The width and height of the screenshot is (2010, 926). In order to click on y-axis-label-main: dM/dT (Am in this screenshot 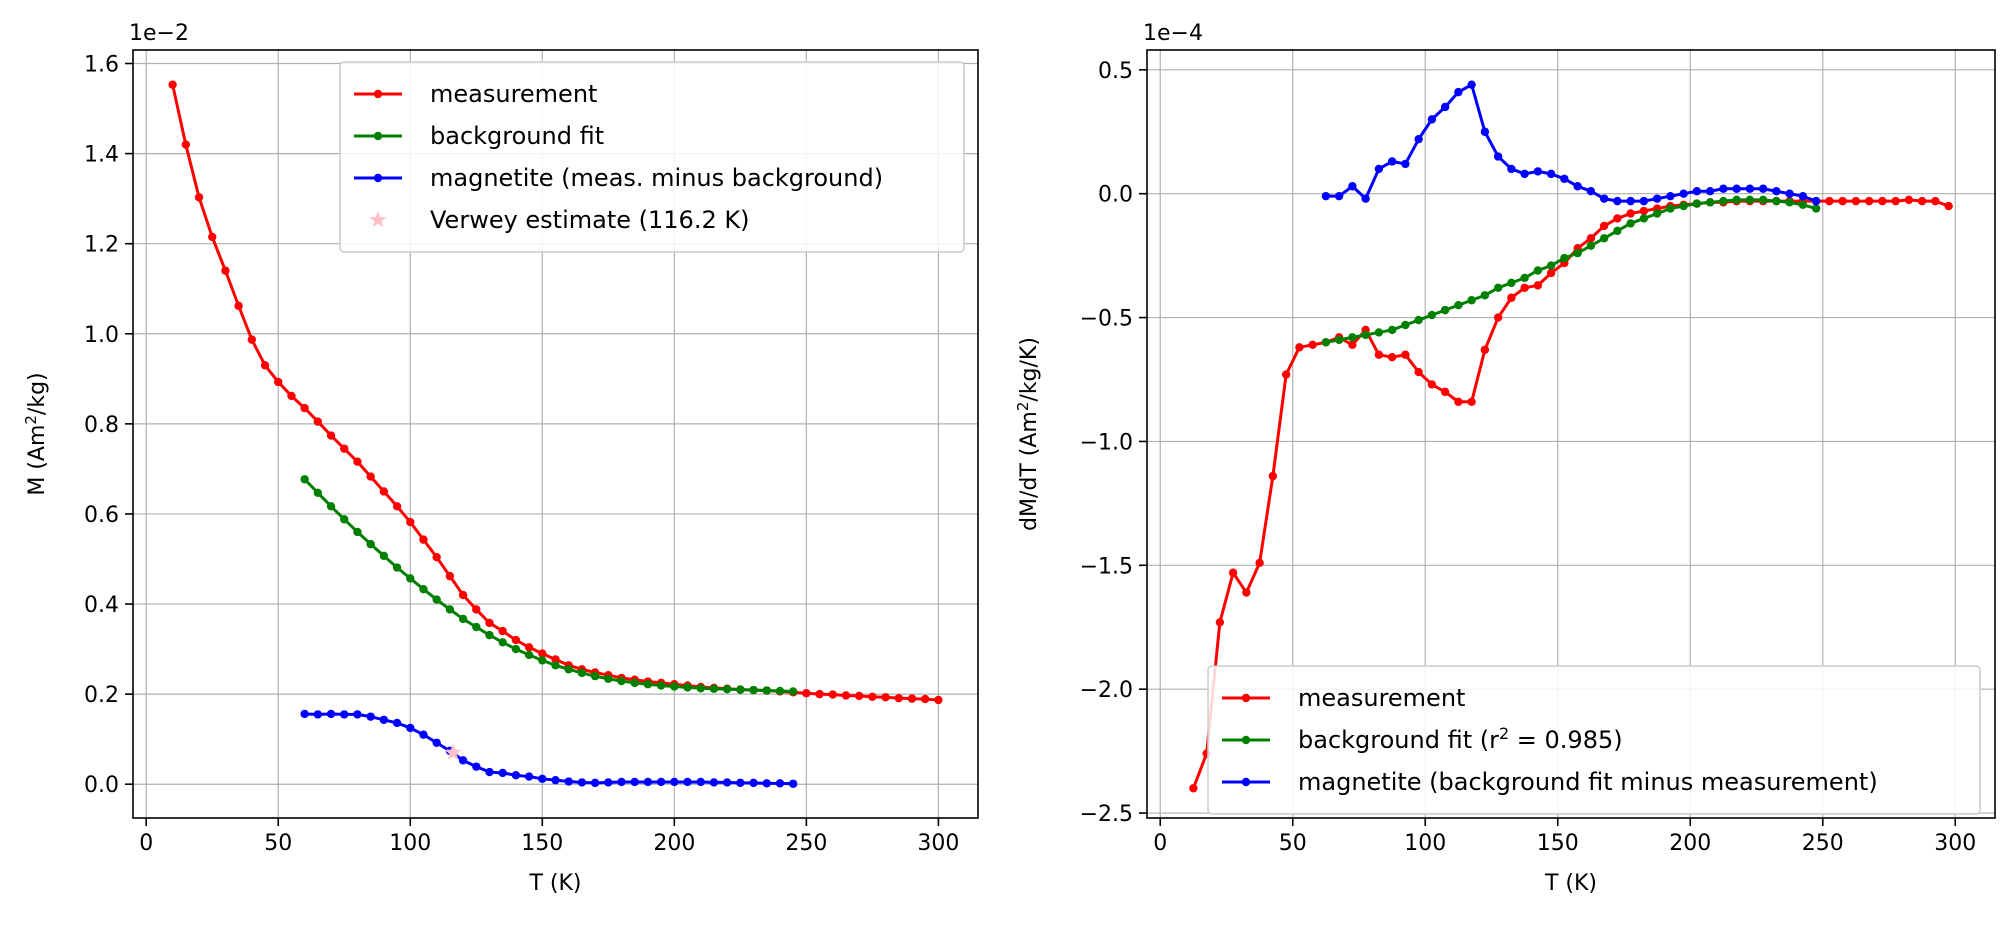, I will do `click(1029, 471)`.